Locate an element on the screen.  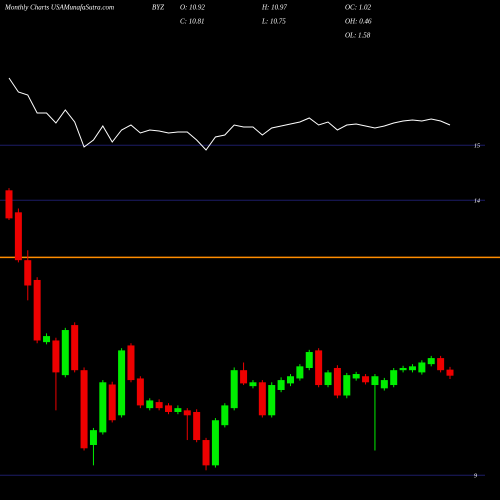
stat: H: 10.97 is located at coordinates (274, 8).